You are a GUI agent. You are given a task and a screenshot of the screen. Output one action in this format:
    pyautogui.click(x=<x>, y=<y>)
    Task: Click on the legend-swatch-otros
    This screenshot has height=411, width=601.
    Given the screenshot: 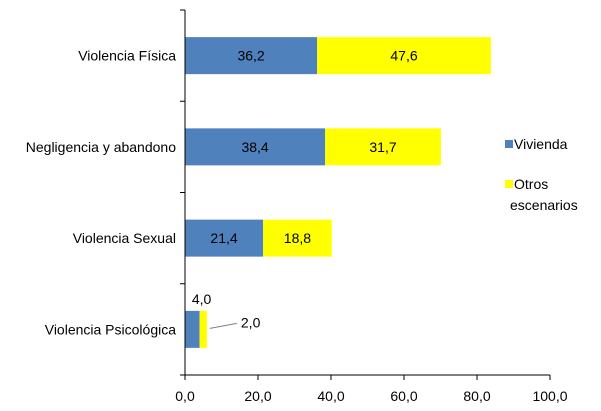 What is the action you would take?
    pyautogui.click(x=509, y=184)
    